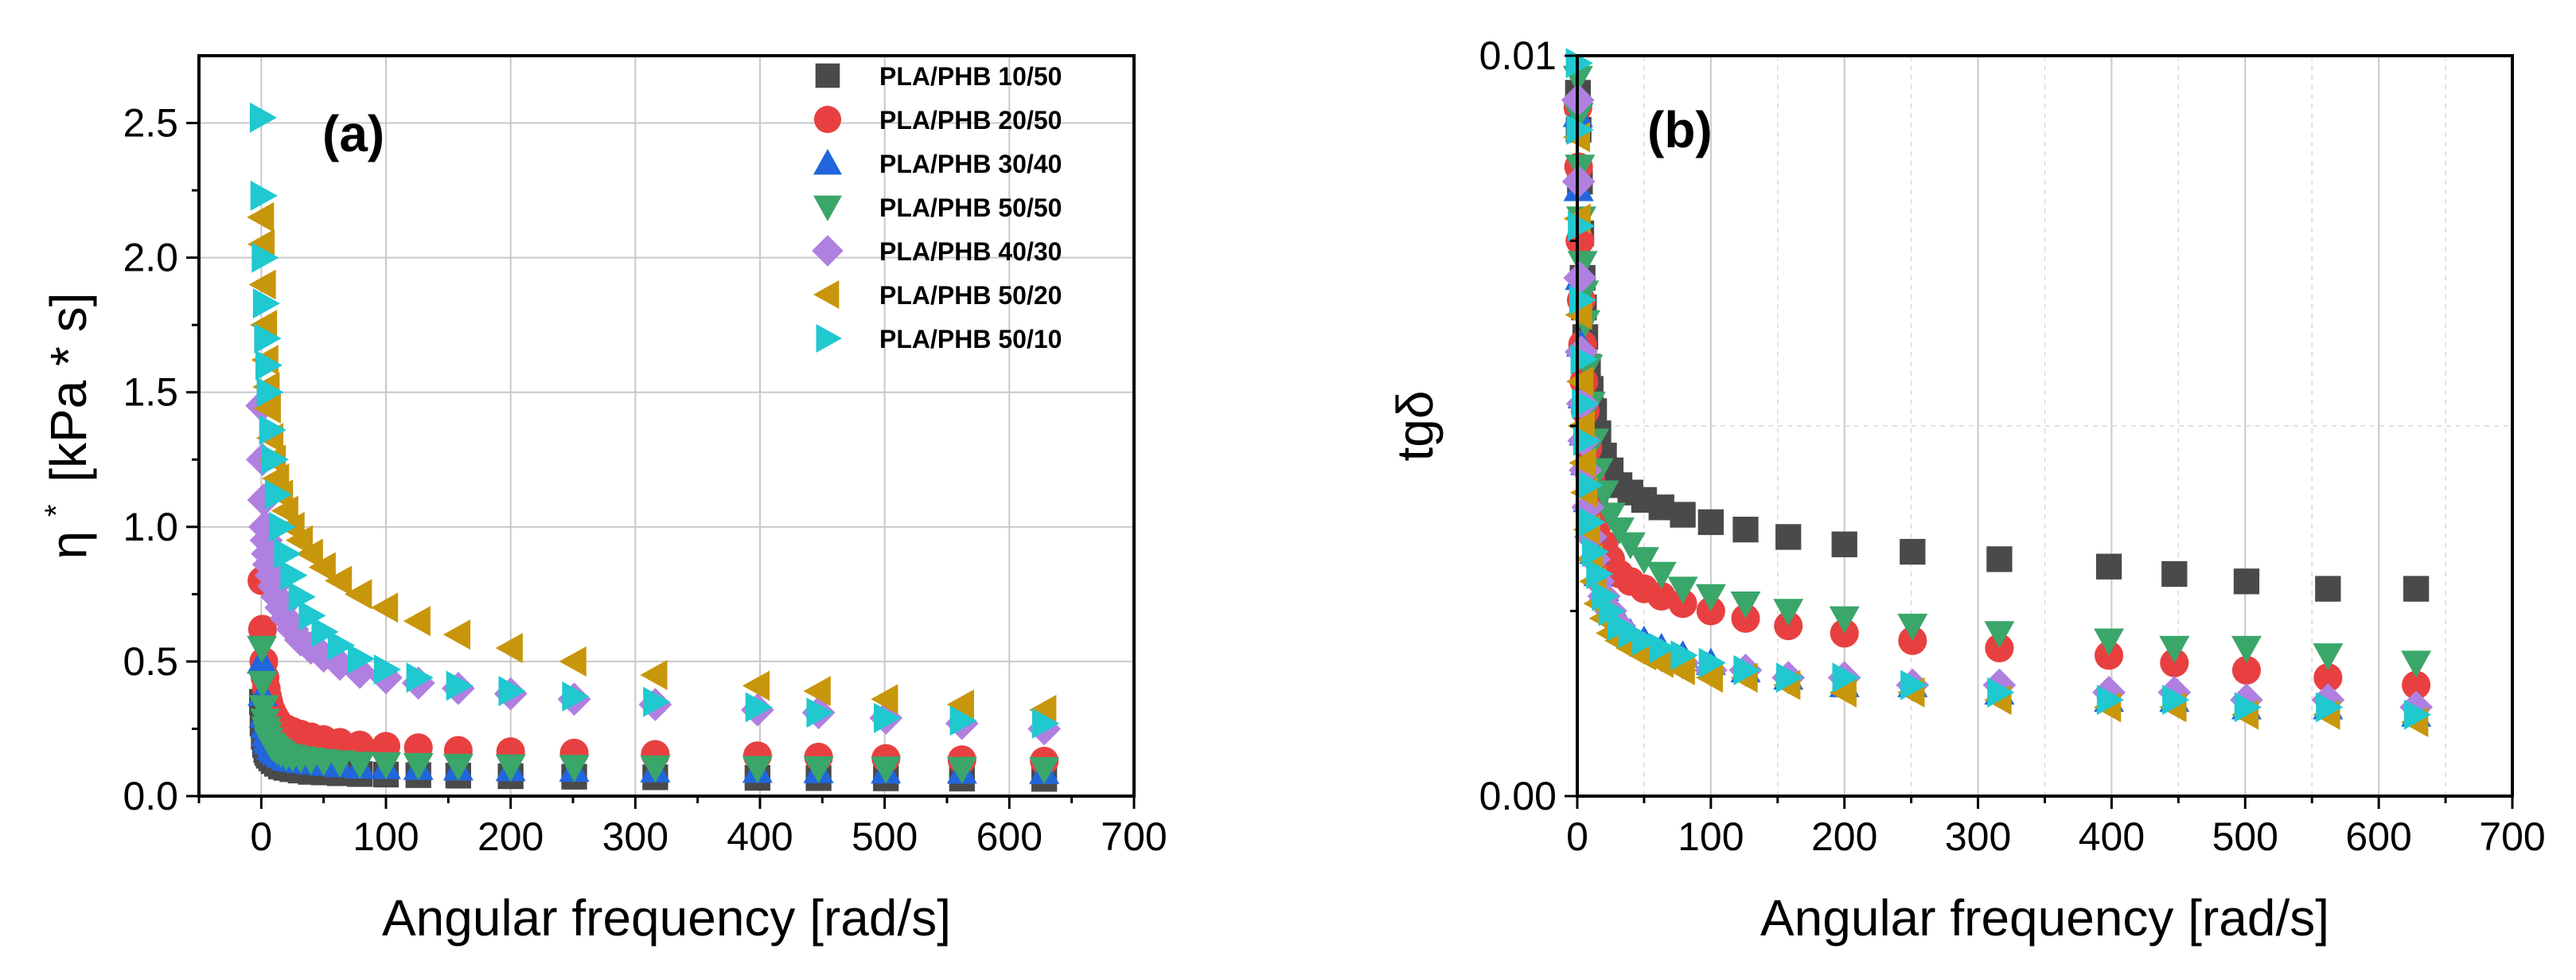  I want to click on legend-label: PLA/PHB 40/30, so click(970, 252).